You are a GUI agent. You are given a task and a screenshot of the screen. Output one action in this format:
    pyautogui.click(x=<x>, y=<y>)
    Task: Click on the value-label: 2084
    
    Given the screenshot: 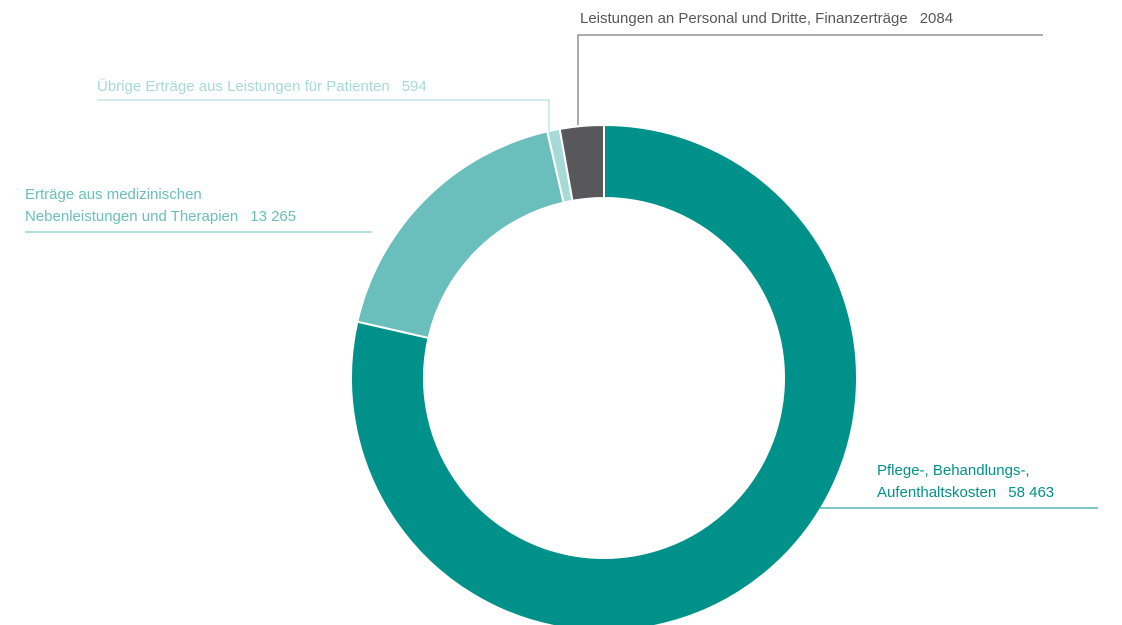 What is the action you would take?
    pyautogui.click(x=936, y=18)
    